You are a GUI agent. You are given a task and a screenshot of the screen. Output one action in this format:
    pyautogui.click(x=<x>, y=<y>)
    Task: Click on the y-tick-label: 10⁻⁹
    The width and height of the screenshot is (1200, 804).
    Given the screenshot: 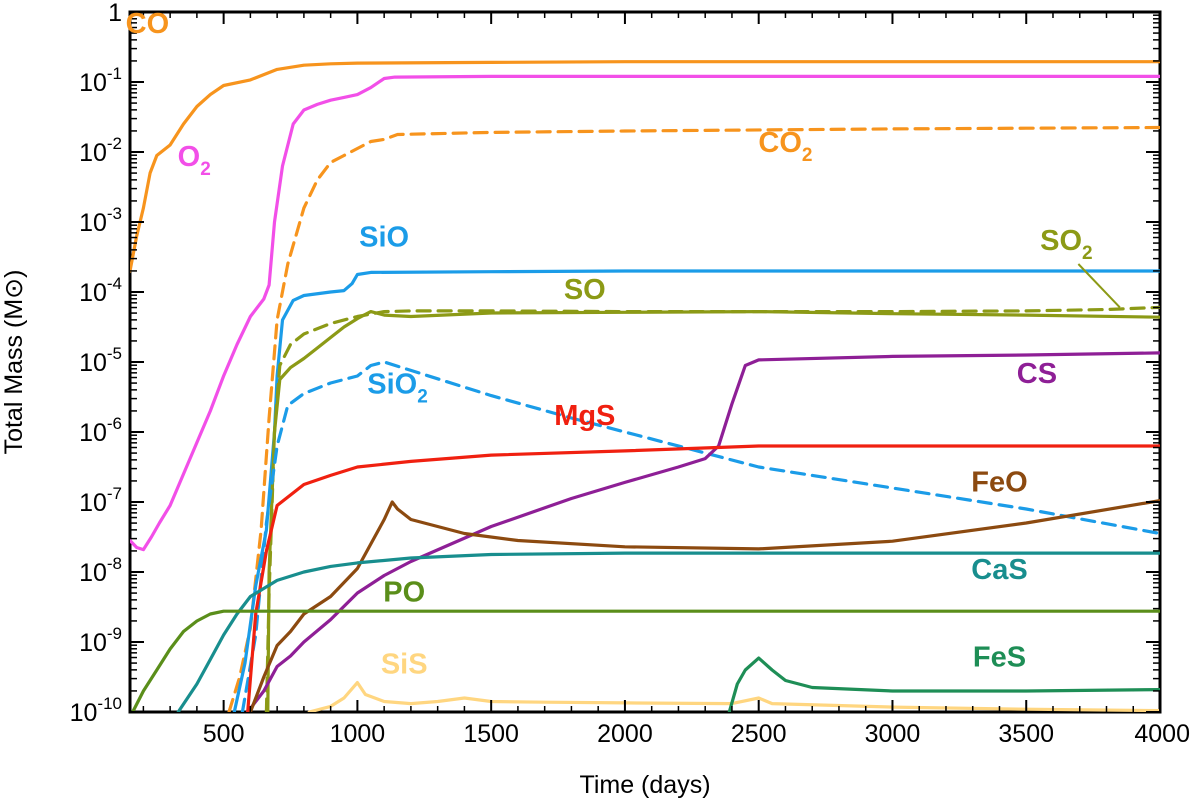 What is the action you would take?
    pyautogui.click(x=100, y=640)
    